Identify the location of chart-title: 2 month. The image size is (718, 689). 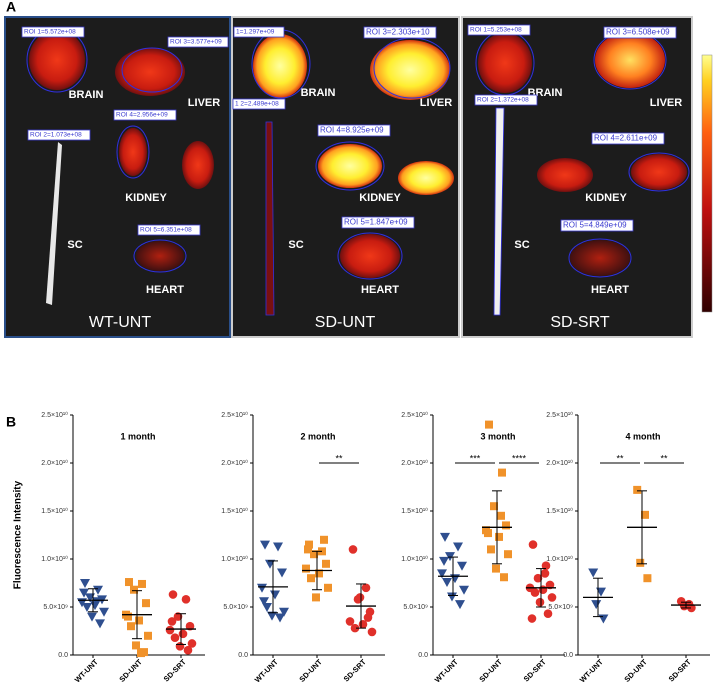
(318, 436).